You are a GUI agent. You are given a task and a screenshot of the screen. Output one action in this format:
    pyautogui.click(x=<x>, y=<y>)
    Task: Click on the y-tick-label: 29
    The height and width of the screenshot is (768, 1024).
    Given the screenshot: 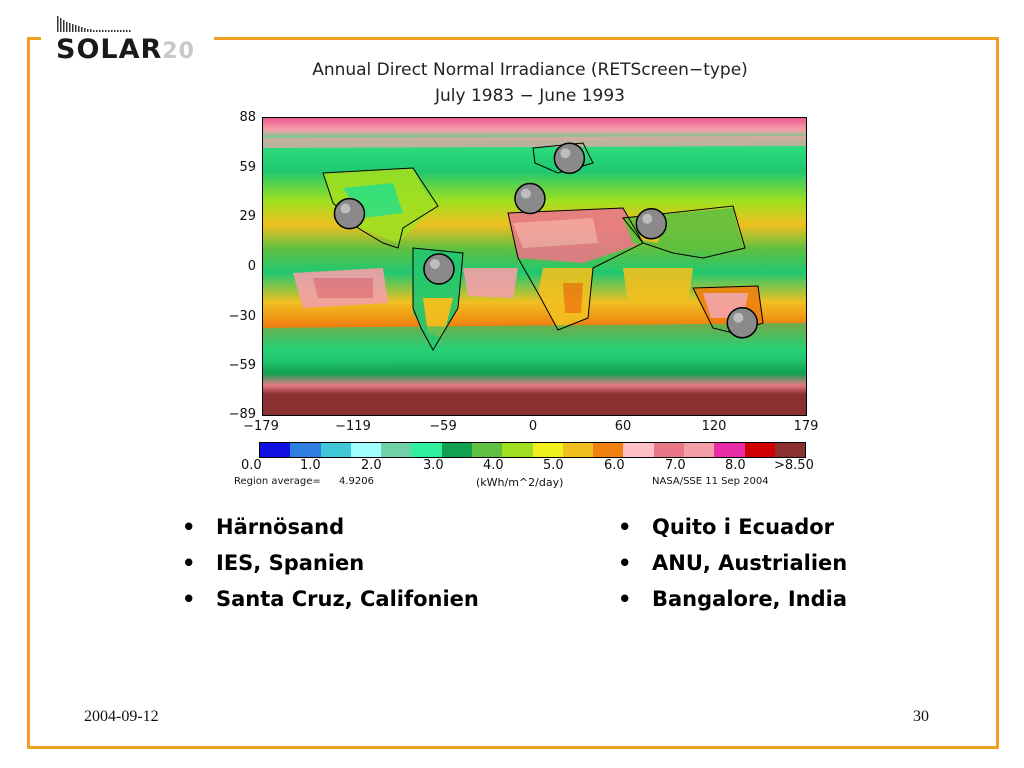 What is the action you would take?
    pyautogui.click(x=247, y=216)
    